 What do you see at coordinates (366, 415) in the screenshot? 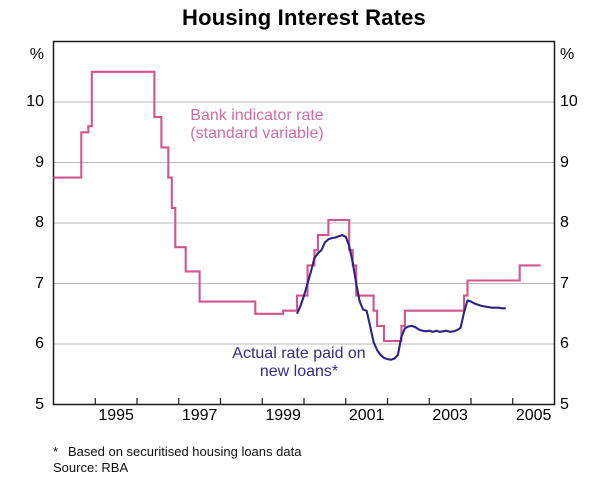
I see `x-axis-tick-label: 2001` at bounding box center [366, 415].